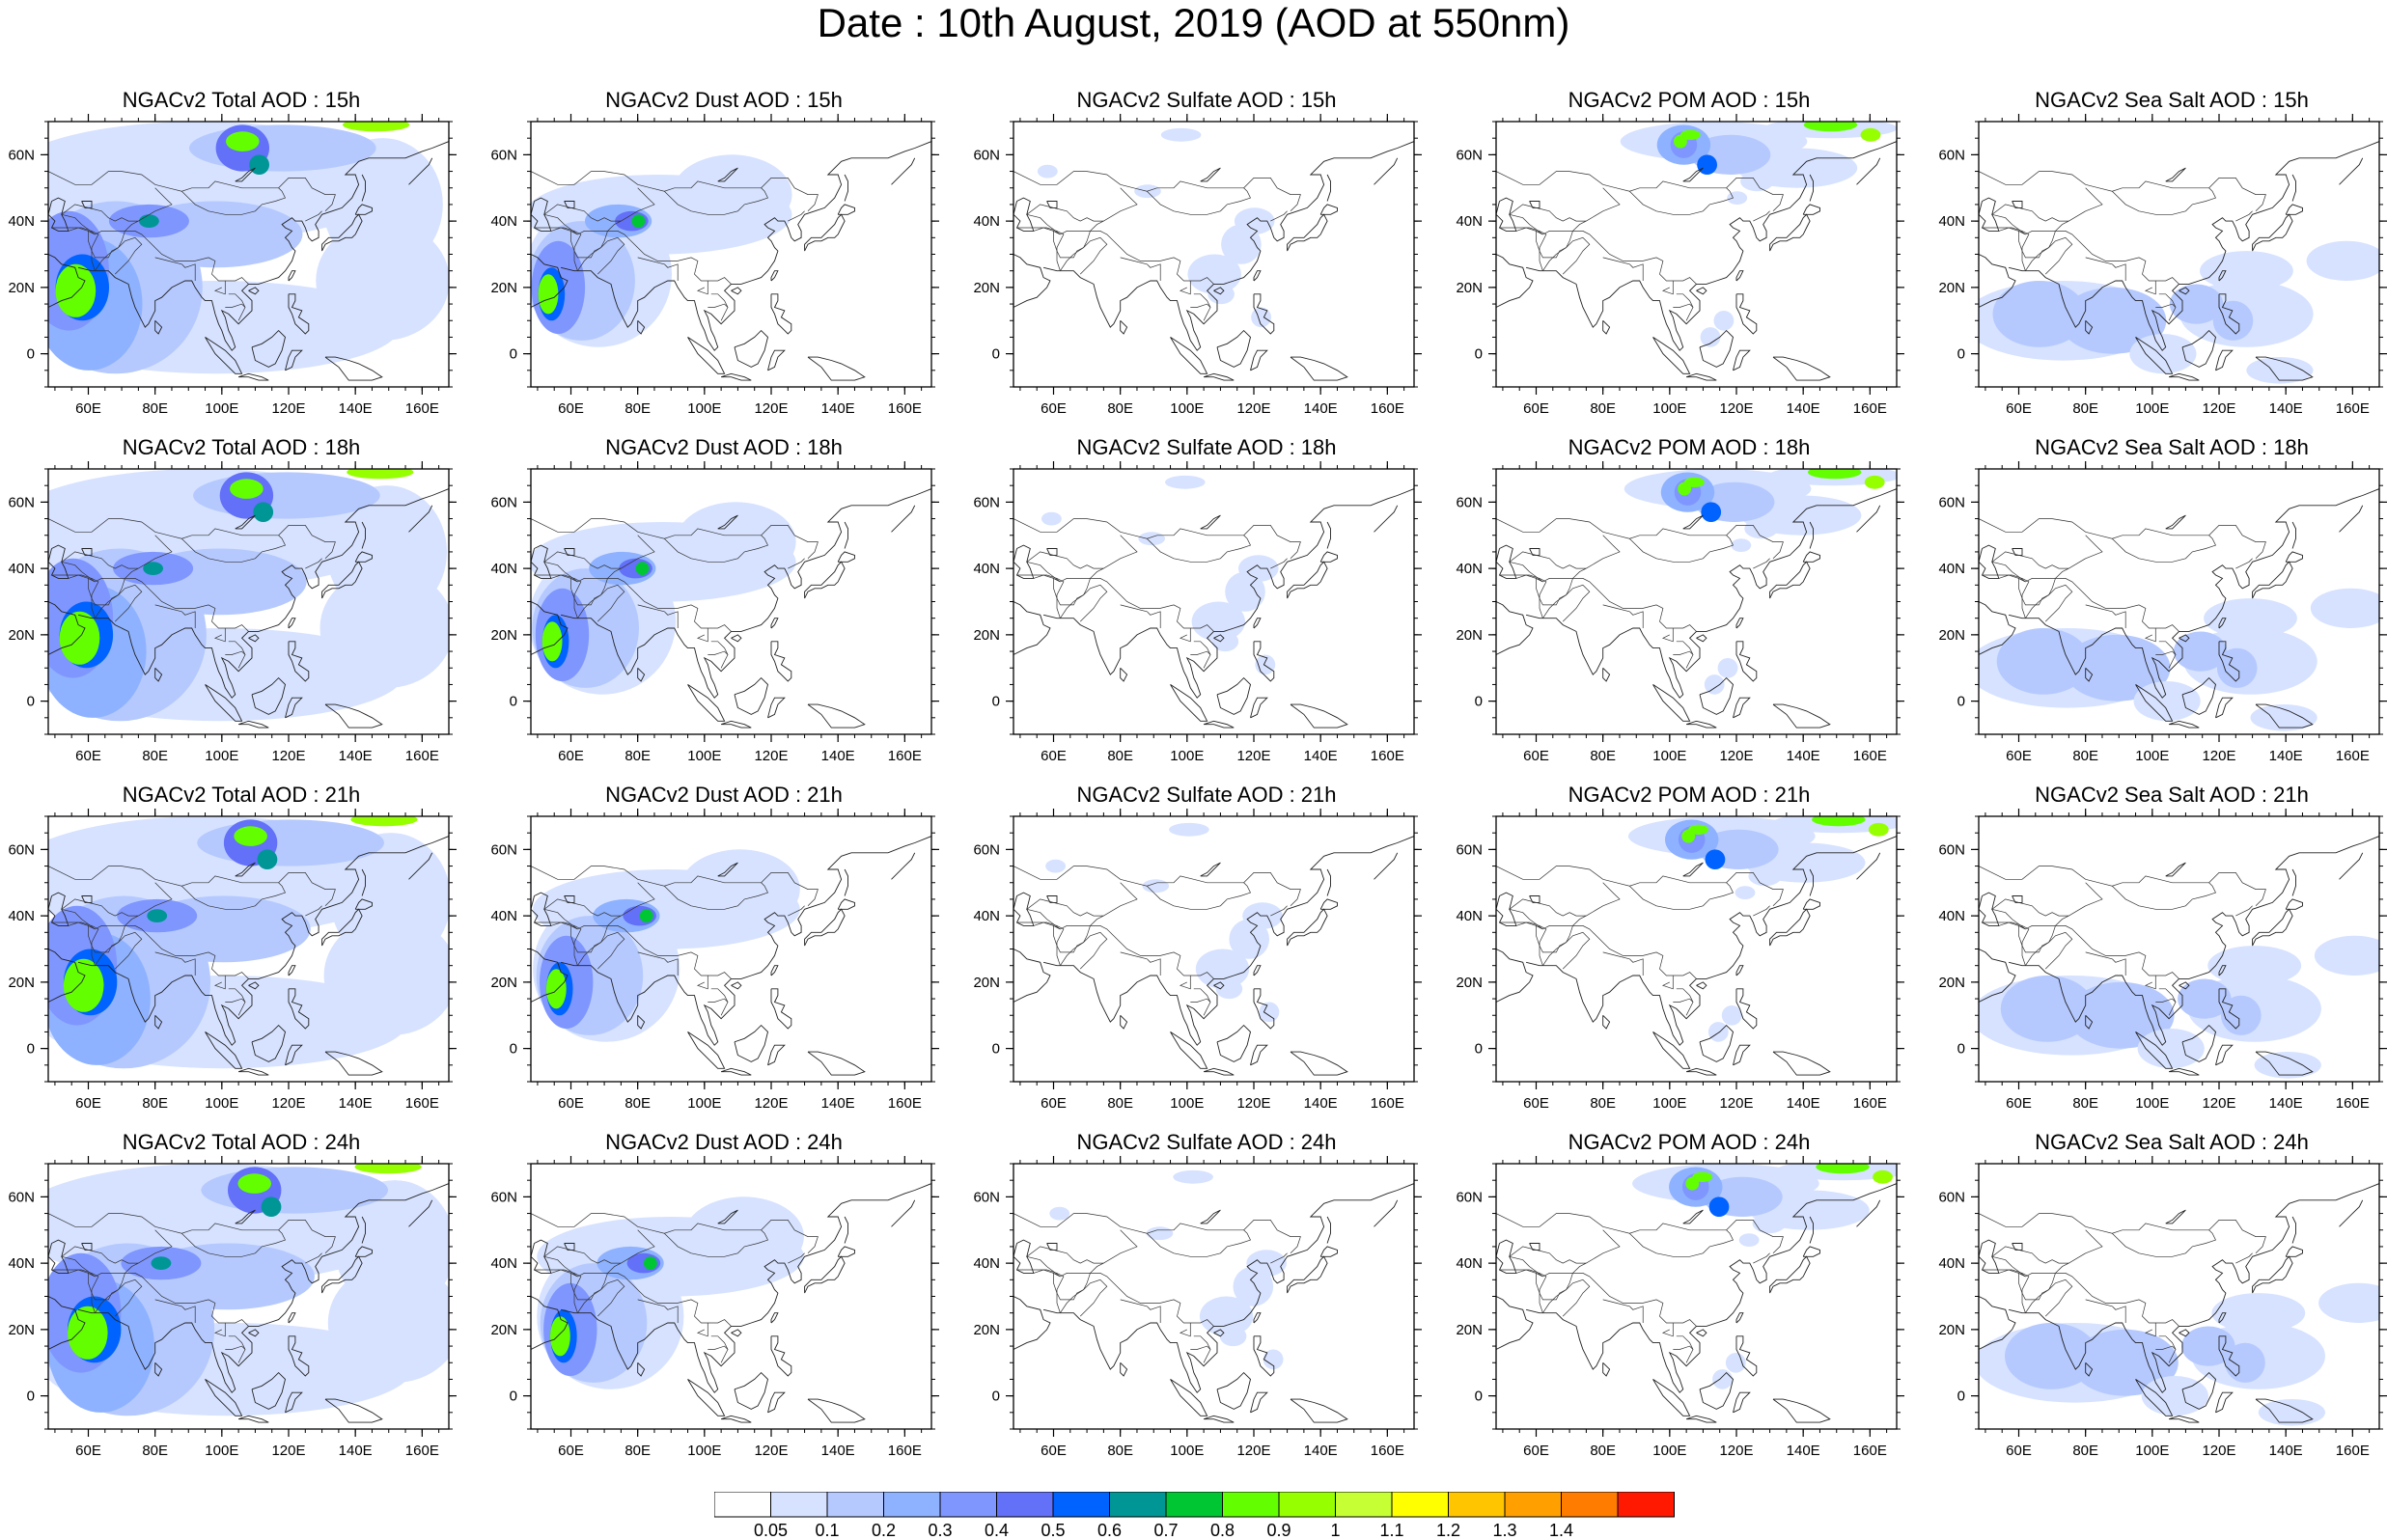 The image size is (2387, 1540). What do you see at coordinates (2152, 1103) in the screenshot?
I see `lon-tick-label: 100E` at bounding box center [2152, 1103].